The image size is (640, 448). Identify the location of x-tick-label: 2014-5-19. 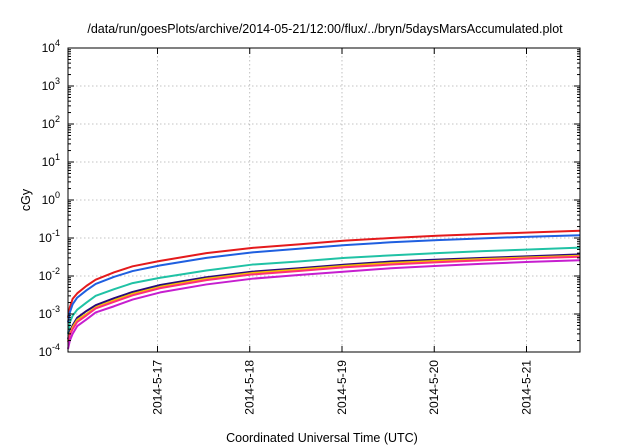
(342, 387).